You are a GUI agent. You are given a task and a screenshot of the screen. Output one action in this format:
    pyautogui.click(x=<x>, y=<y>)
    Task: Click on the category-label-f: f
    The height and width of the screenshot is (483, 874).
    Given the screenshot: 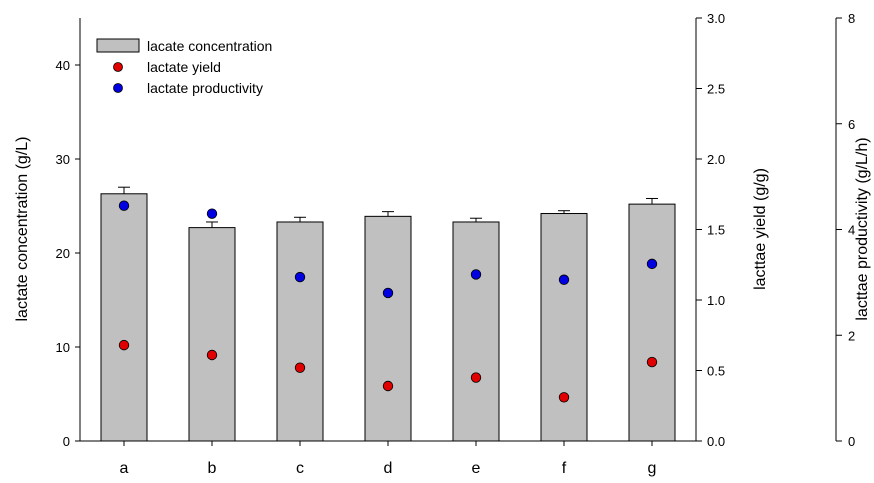 What is the action you would take?
    pyautogui.click(x=564, y=468)
    